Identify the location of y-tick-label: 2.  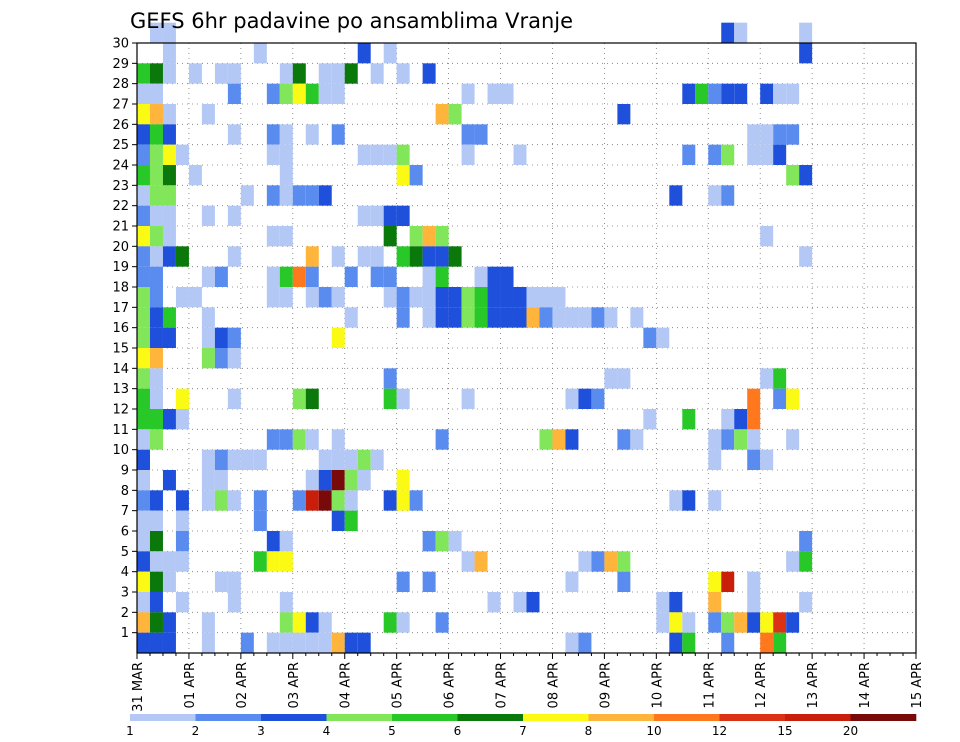
(125, 613).